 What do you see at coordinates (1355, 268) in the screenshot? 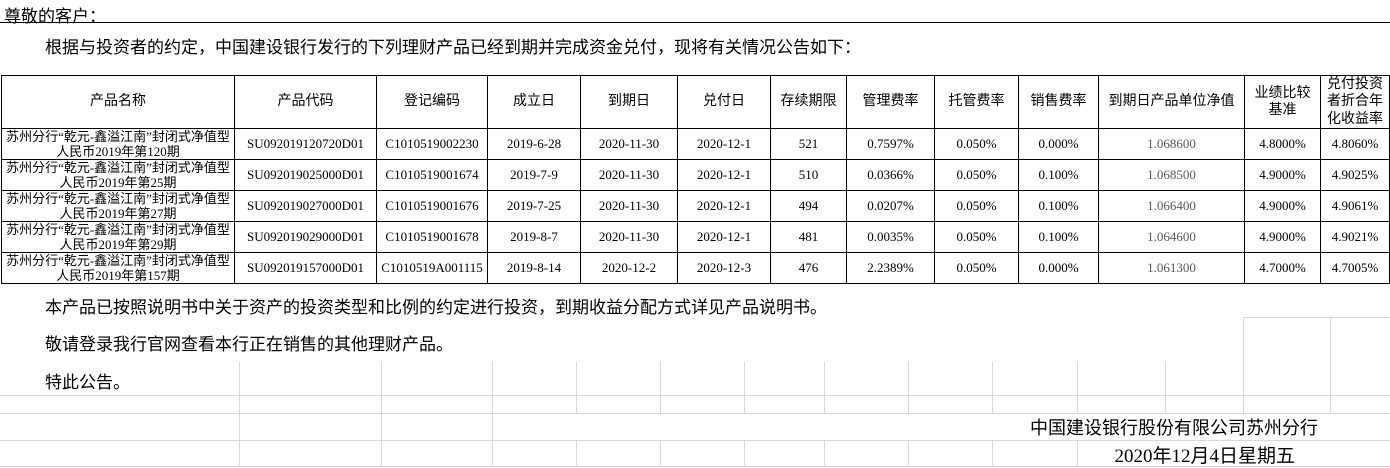
I see `table-cell: 4.7005%` at bounding box center [1355, 268].